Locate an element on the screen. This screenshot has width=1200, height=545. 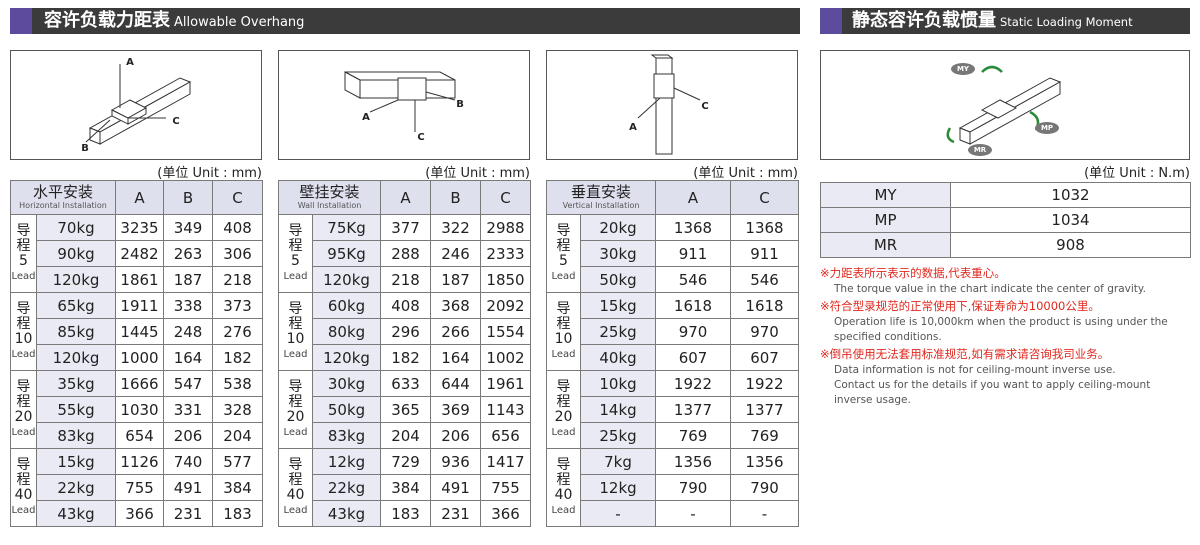
header-row: 壁挂安装 Wall Installation A B C is located at coordinates (404, 197).